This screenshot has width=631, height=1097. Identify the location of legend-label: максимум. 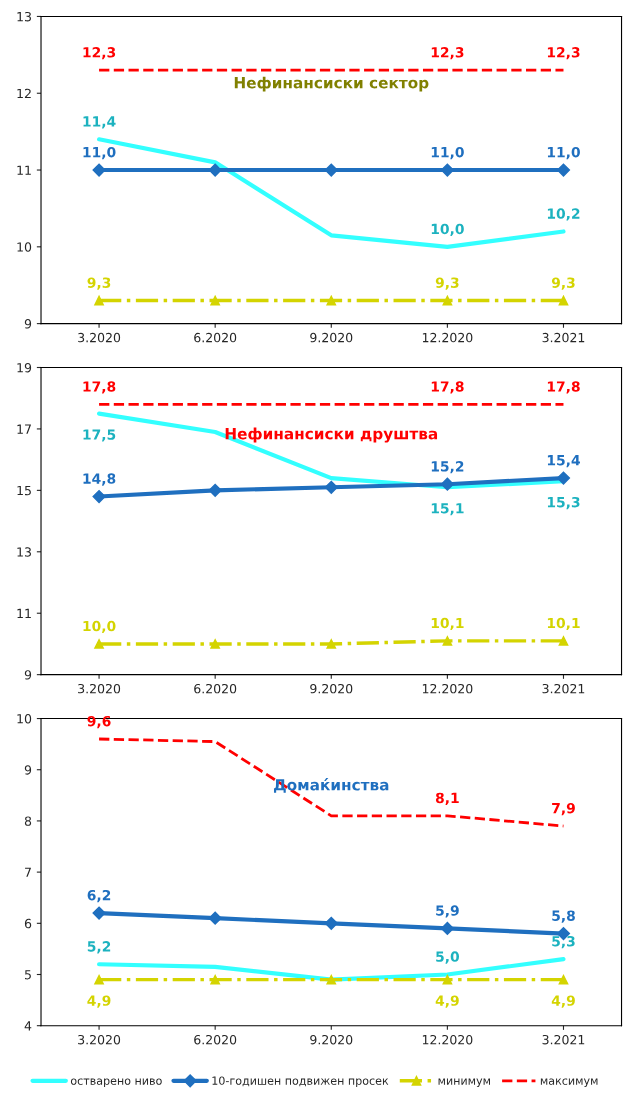
(569, 1082).